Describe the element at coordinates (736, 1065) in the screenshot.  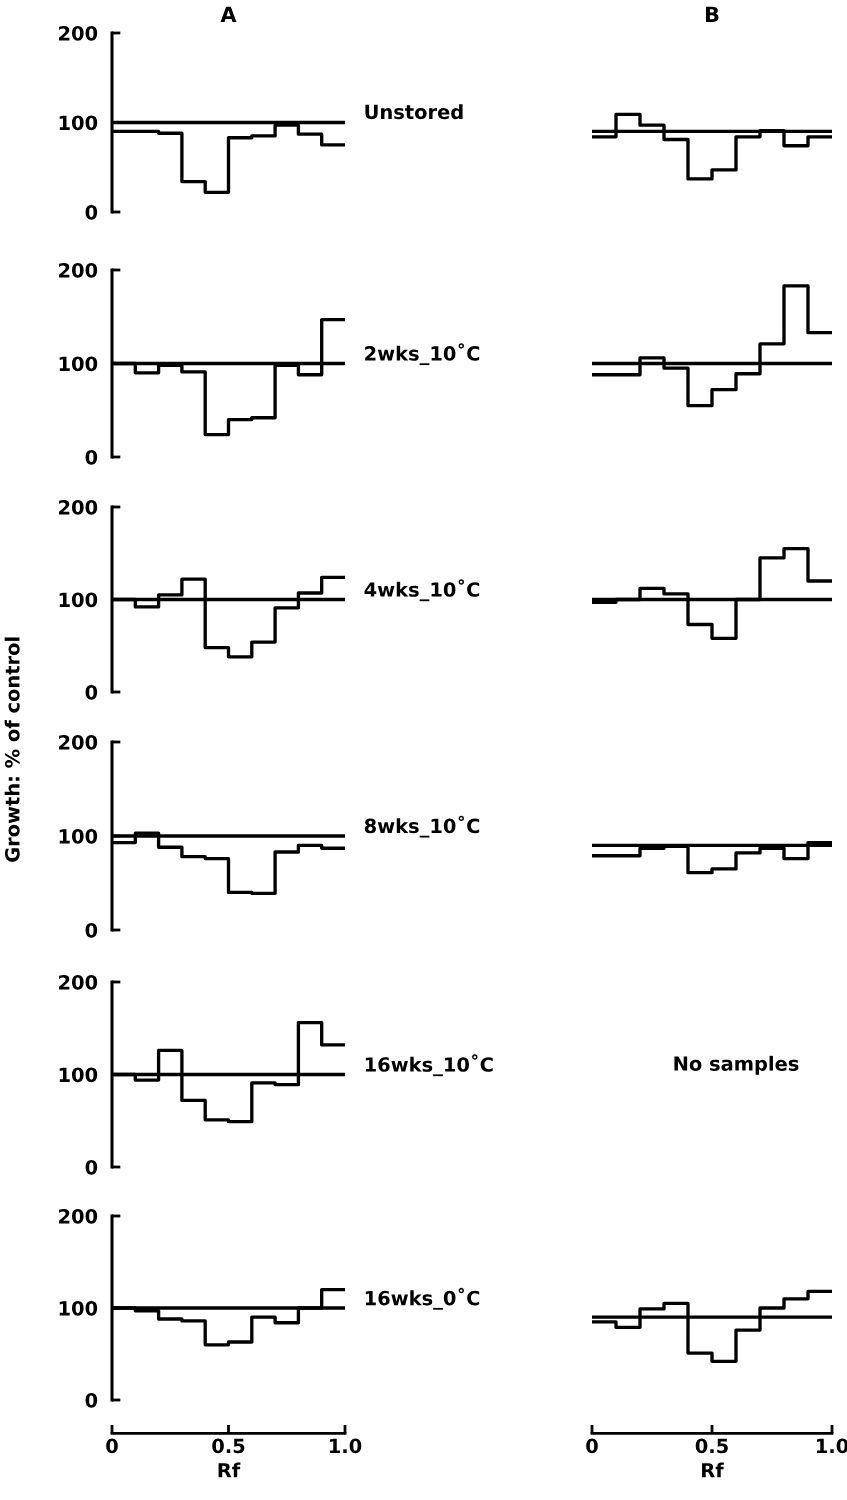
I see `text: No samples` at that location.